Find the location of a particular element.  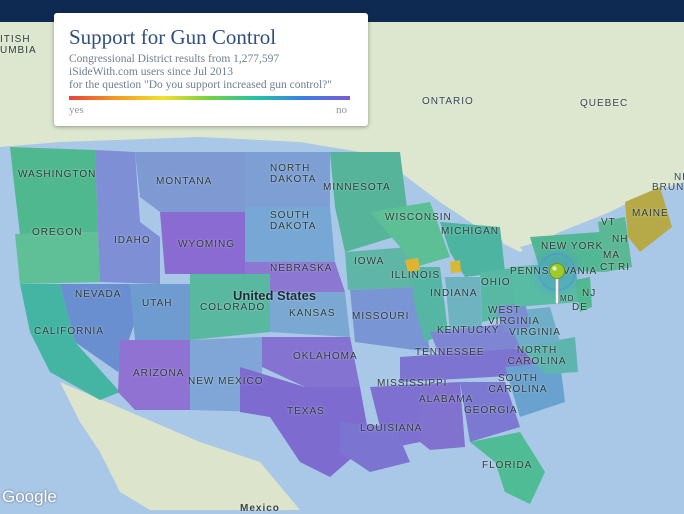

region-georgia is located at coordinates (490, 412).